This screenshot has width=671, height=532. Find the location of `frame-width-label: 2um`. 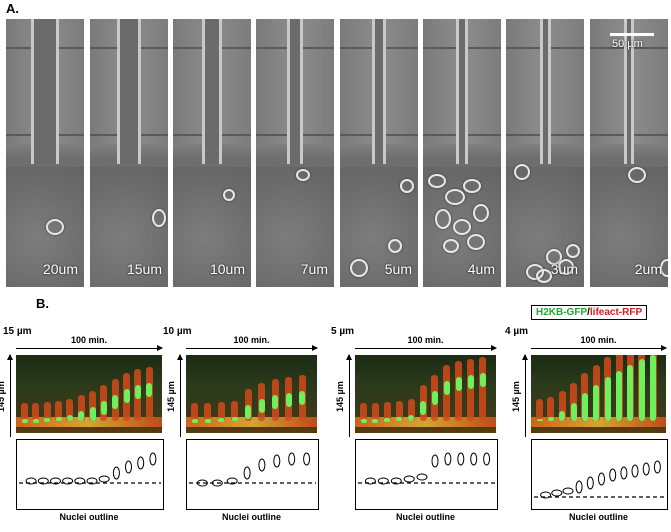

frame-width-label: 2um is located at coordinates (648, 269).